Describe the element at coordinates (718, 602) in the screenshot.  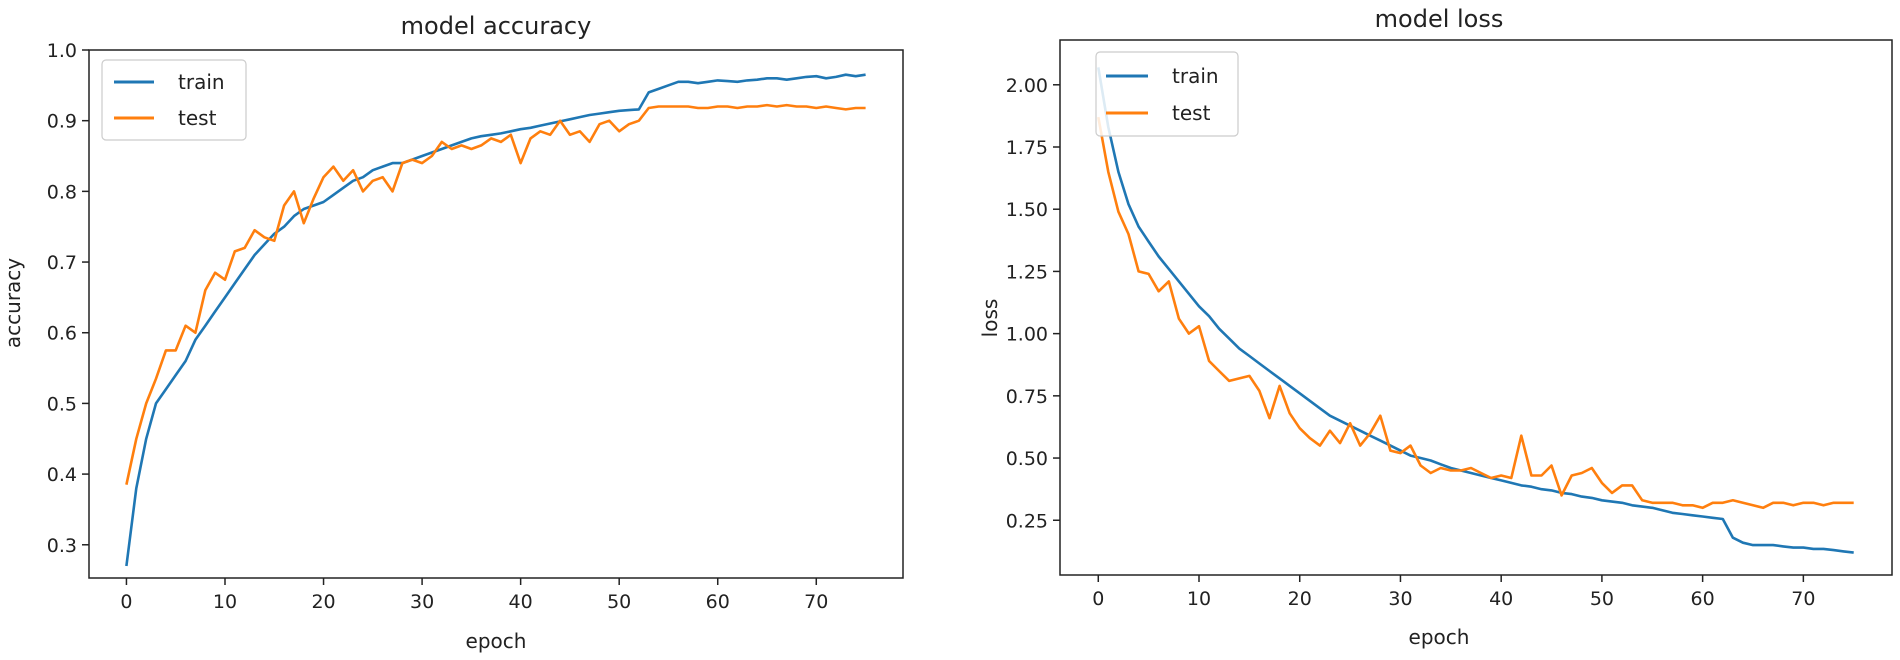
I see `accuracy-x-tick-label: 60` at that location.